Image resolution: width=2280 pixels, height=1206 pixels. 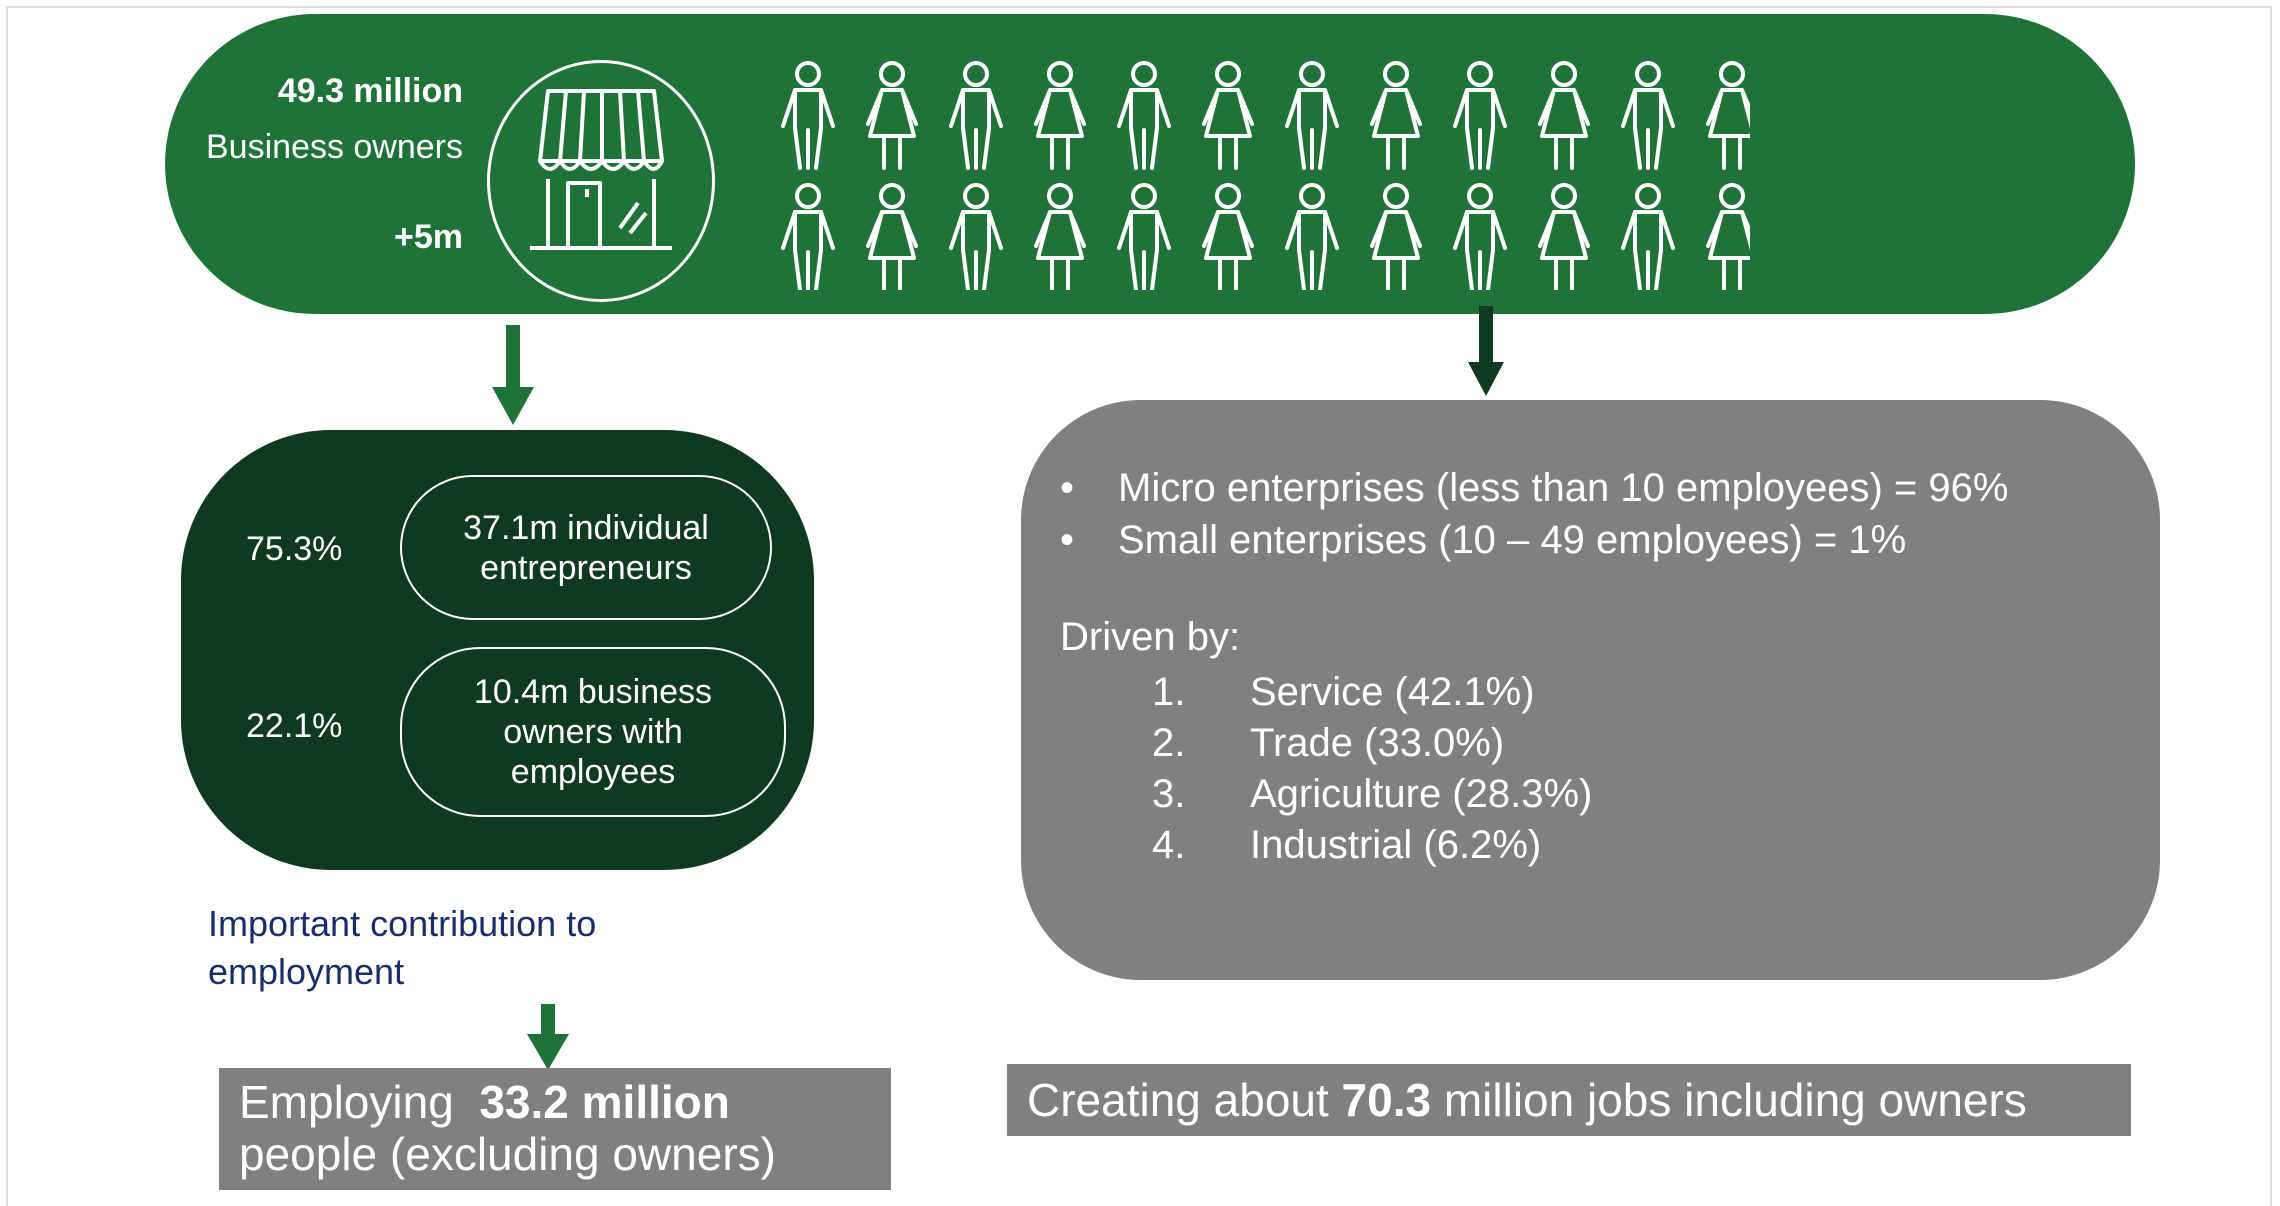 I want to click on driver-label: Service (42.1%), so click(x=1392, y=692).